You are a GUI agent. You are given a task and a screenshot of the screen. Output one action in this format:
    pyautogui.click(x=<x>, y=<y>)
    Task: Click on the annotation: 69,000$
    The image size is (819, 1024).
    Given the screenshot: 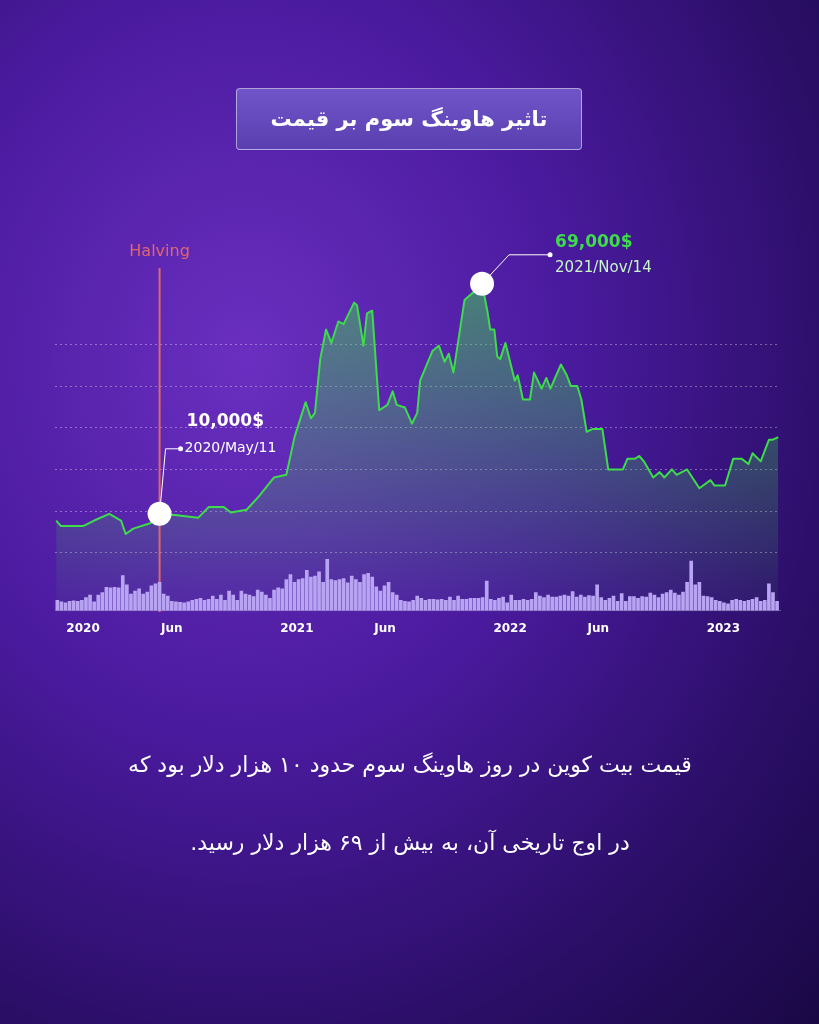 What is the action you would take?
    pyautogui.click(x=594, y=241)
    